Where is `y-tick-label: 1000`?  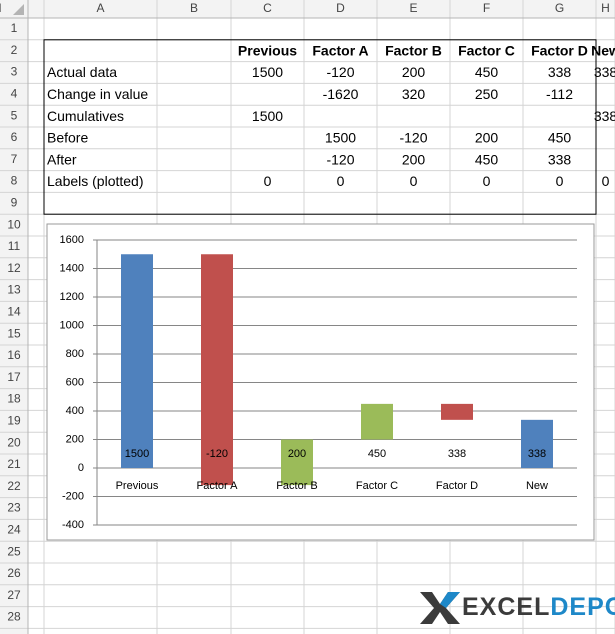
y-tick-label: 1000 is located at coordinates (72, 325).